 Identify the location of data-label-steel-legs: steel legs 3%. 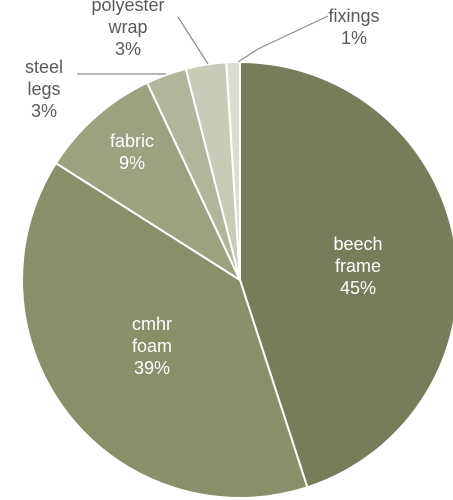
(44, 89).